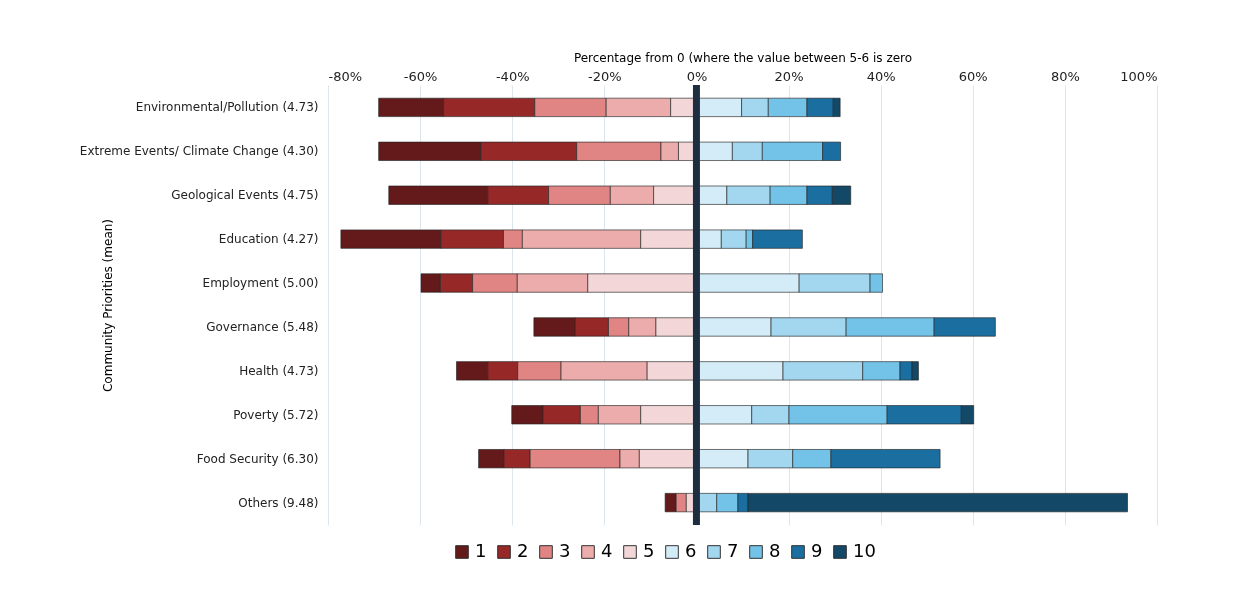 This screenshot has height=590, width=1235. What do you see at coordinates (607, 550) in the screenshot?
I see `legend-label: 4` at bounding box center [607, 550].